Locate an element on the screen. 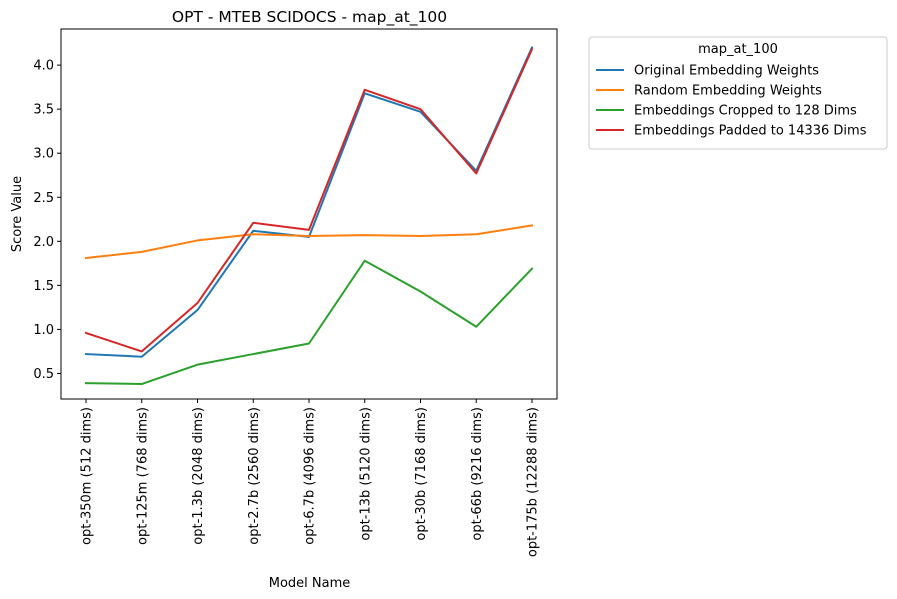 This screenshot has width=897, height=599. y-tick-label: 3.5 is located at coordinates (43, 110).